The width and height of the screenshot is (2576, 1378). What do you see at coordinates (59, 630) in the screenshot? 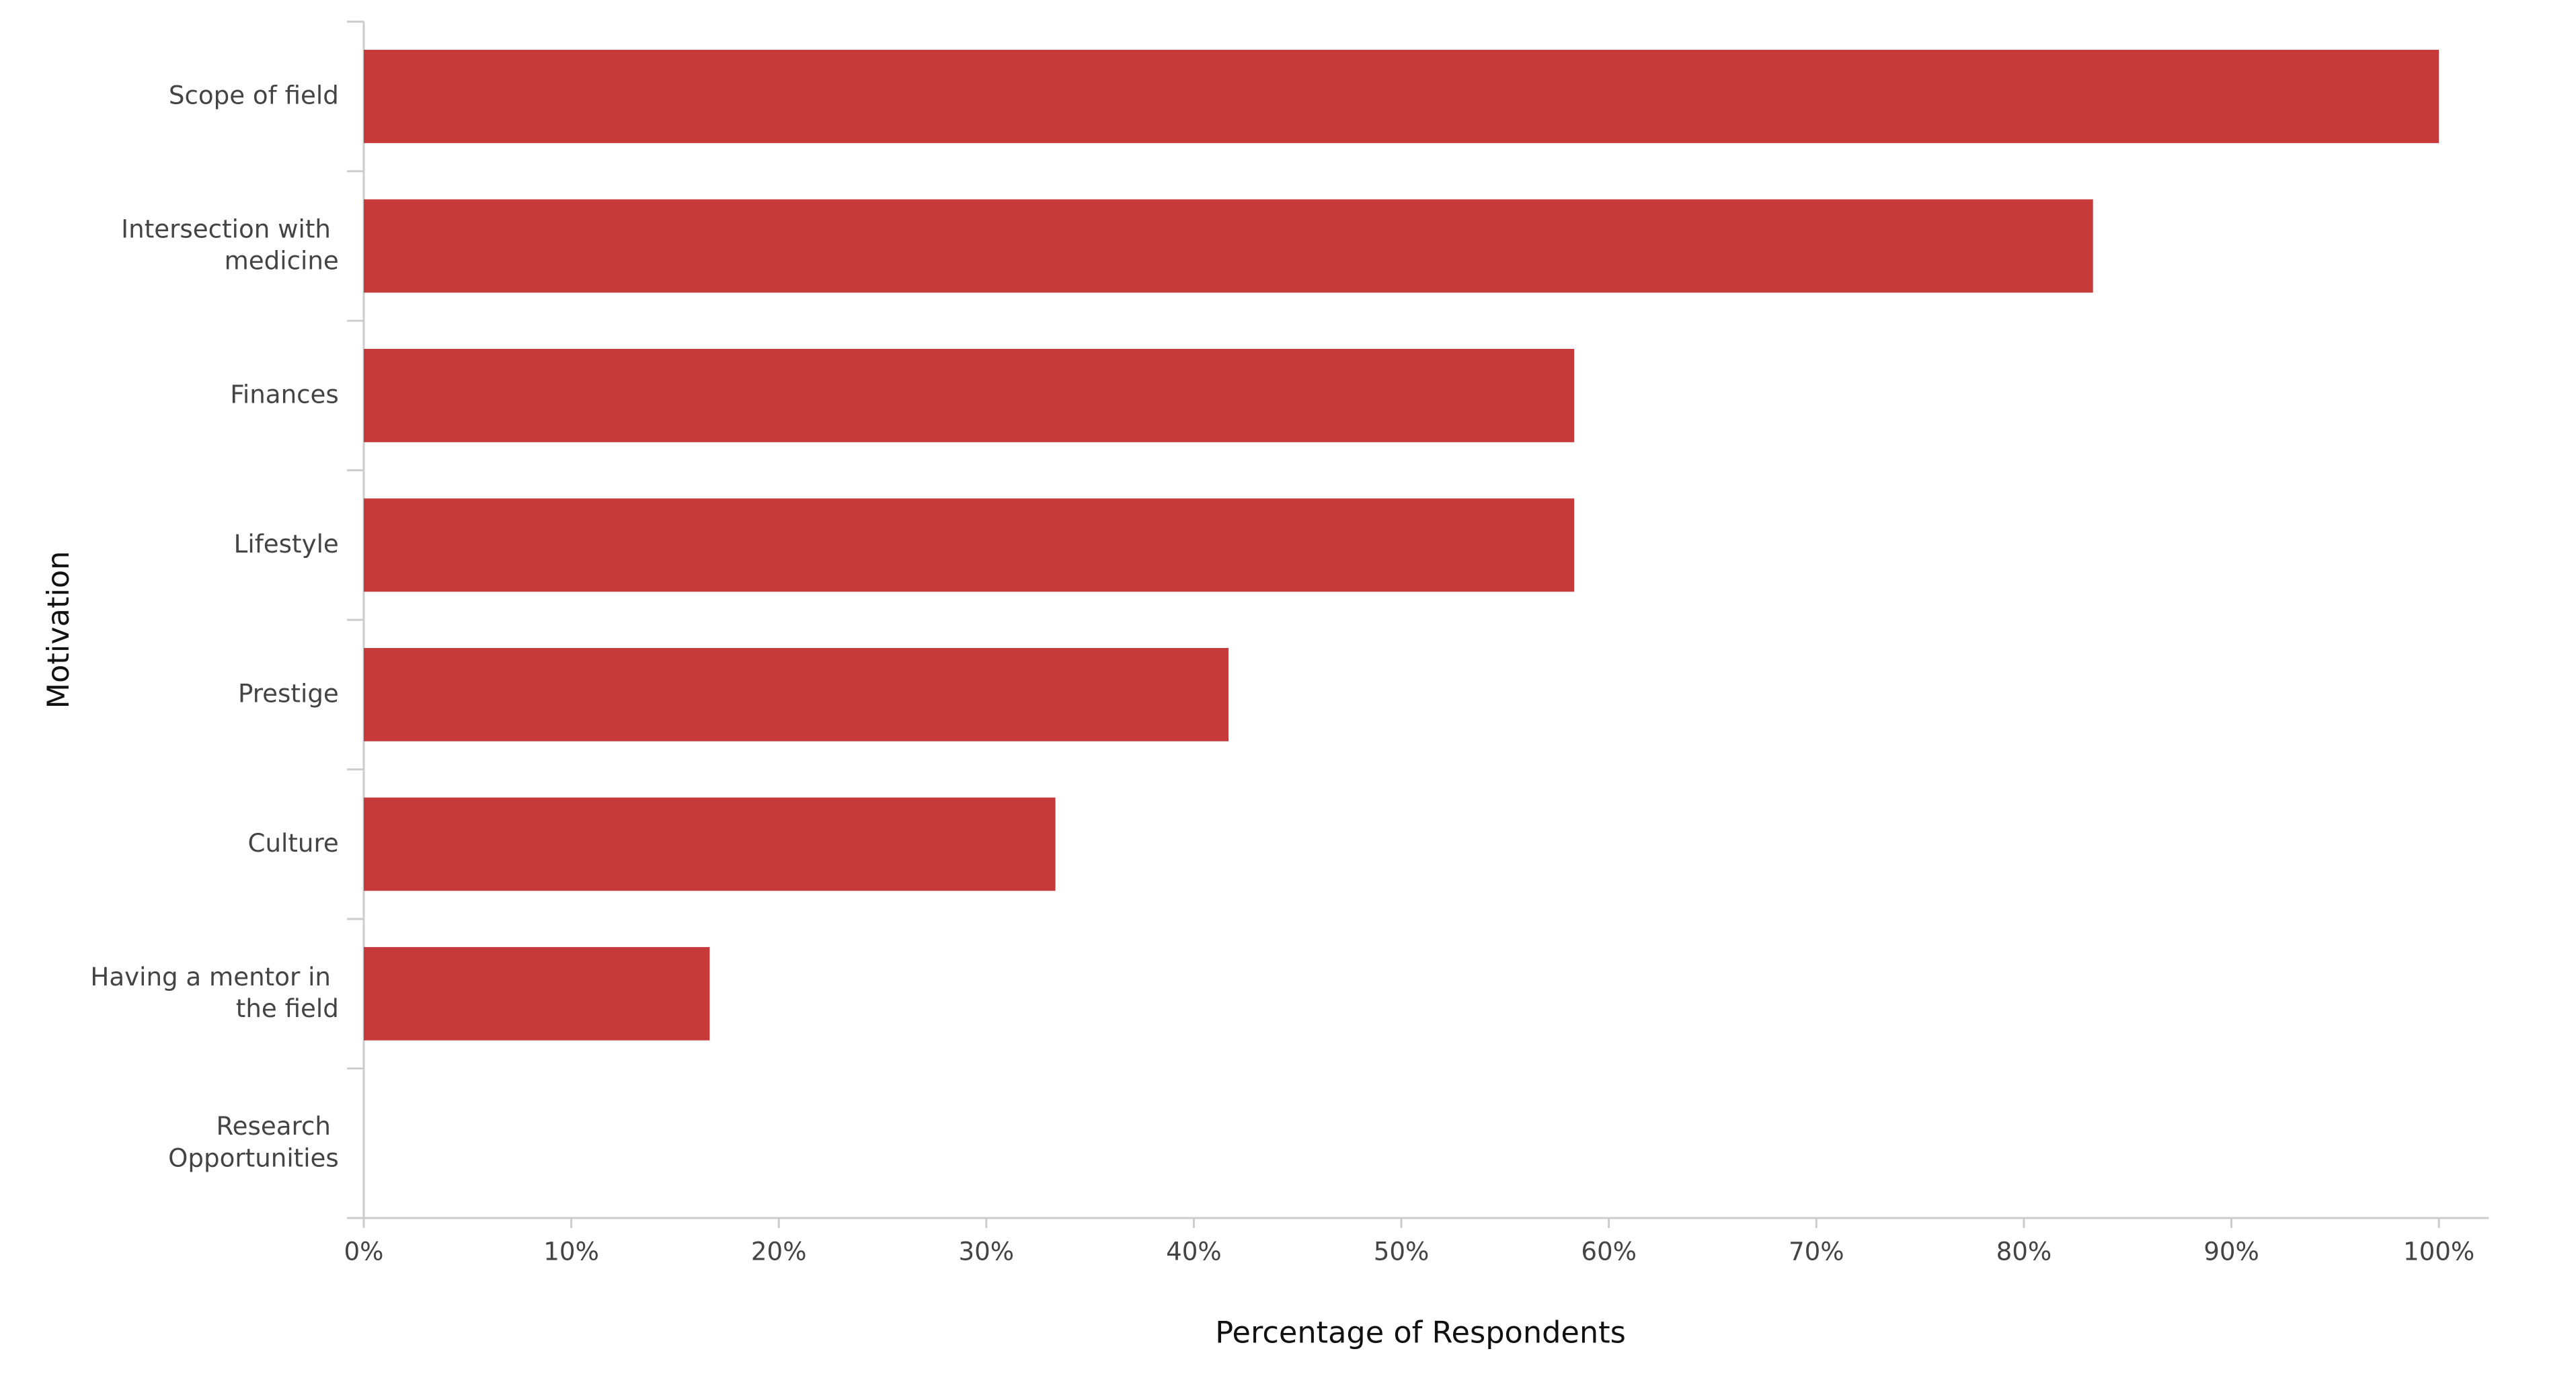
I see `y-axis-title: Motivation` at bounding box center [59, 630].